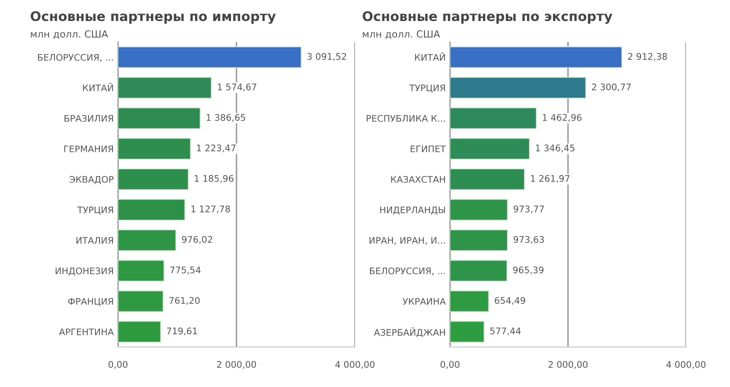  Describe the element at coordinates (216, 148) in the screenshot. I see `data-label: 1 223,47` at that location.